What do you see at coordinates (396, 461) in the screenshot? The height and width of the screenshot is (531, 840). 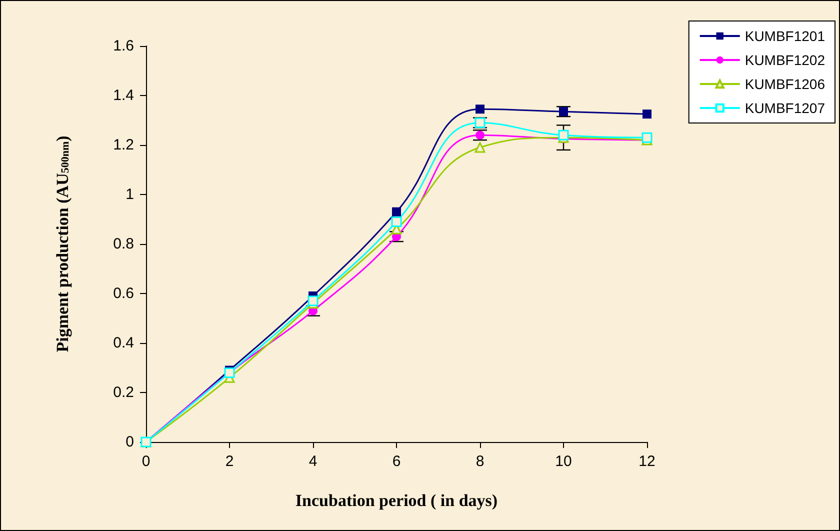 I see `x-tick-label: 6` at bounding box center [396, 461].